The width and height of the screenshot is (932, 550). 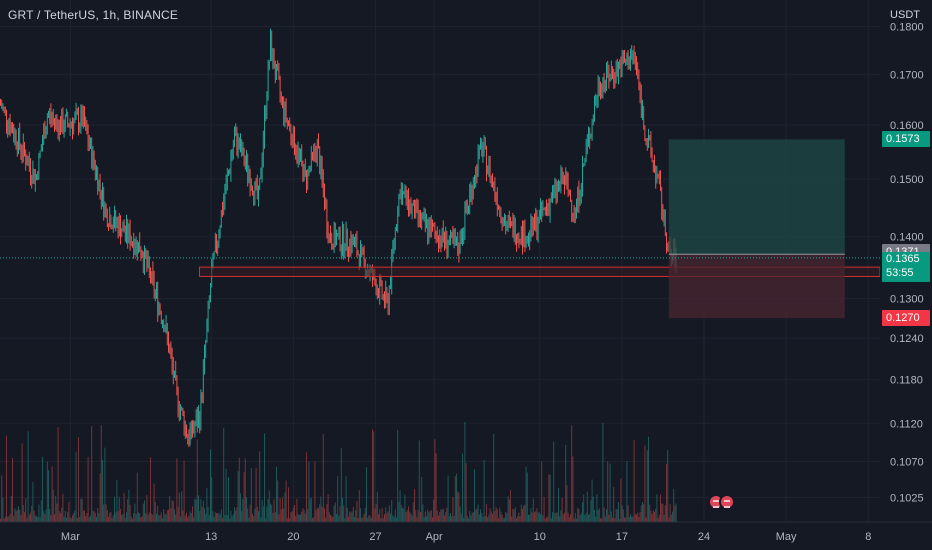 What do you see at coordinates (907, 28) in the screenshot?
I see `price-tick-label: 0.1800` at bounding box center [907, 28].